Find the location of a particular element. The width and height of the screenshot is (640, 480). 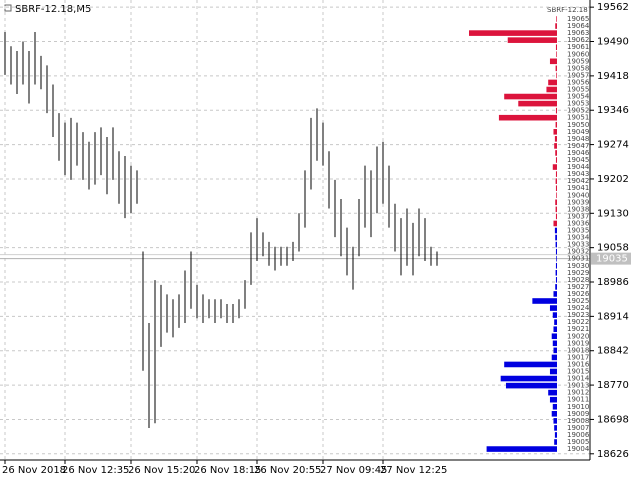

y-tick-label: 18770 is located at coordinates (613, 385).